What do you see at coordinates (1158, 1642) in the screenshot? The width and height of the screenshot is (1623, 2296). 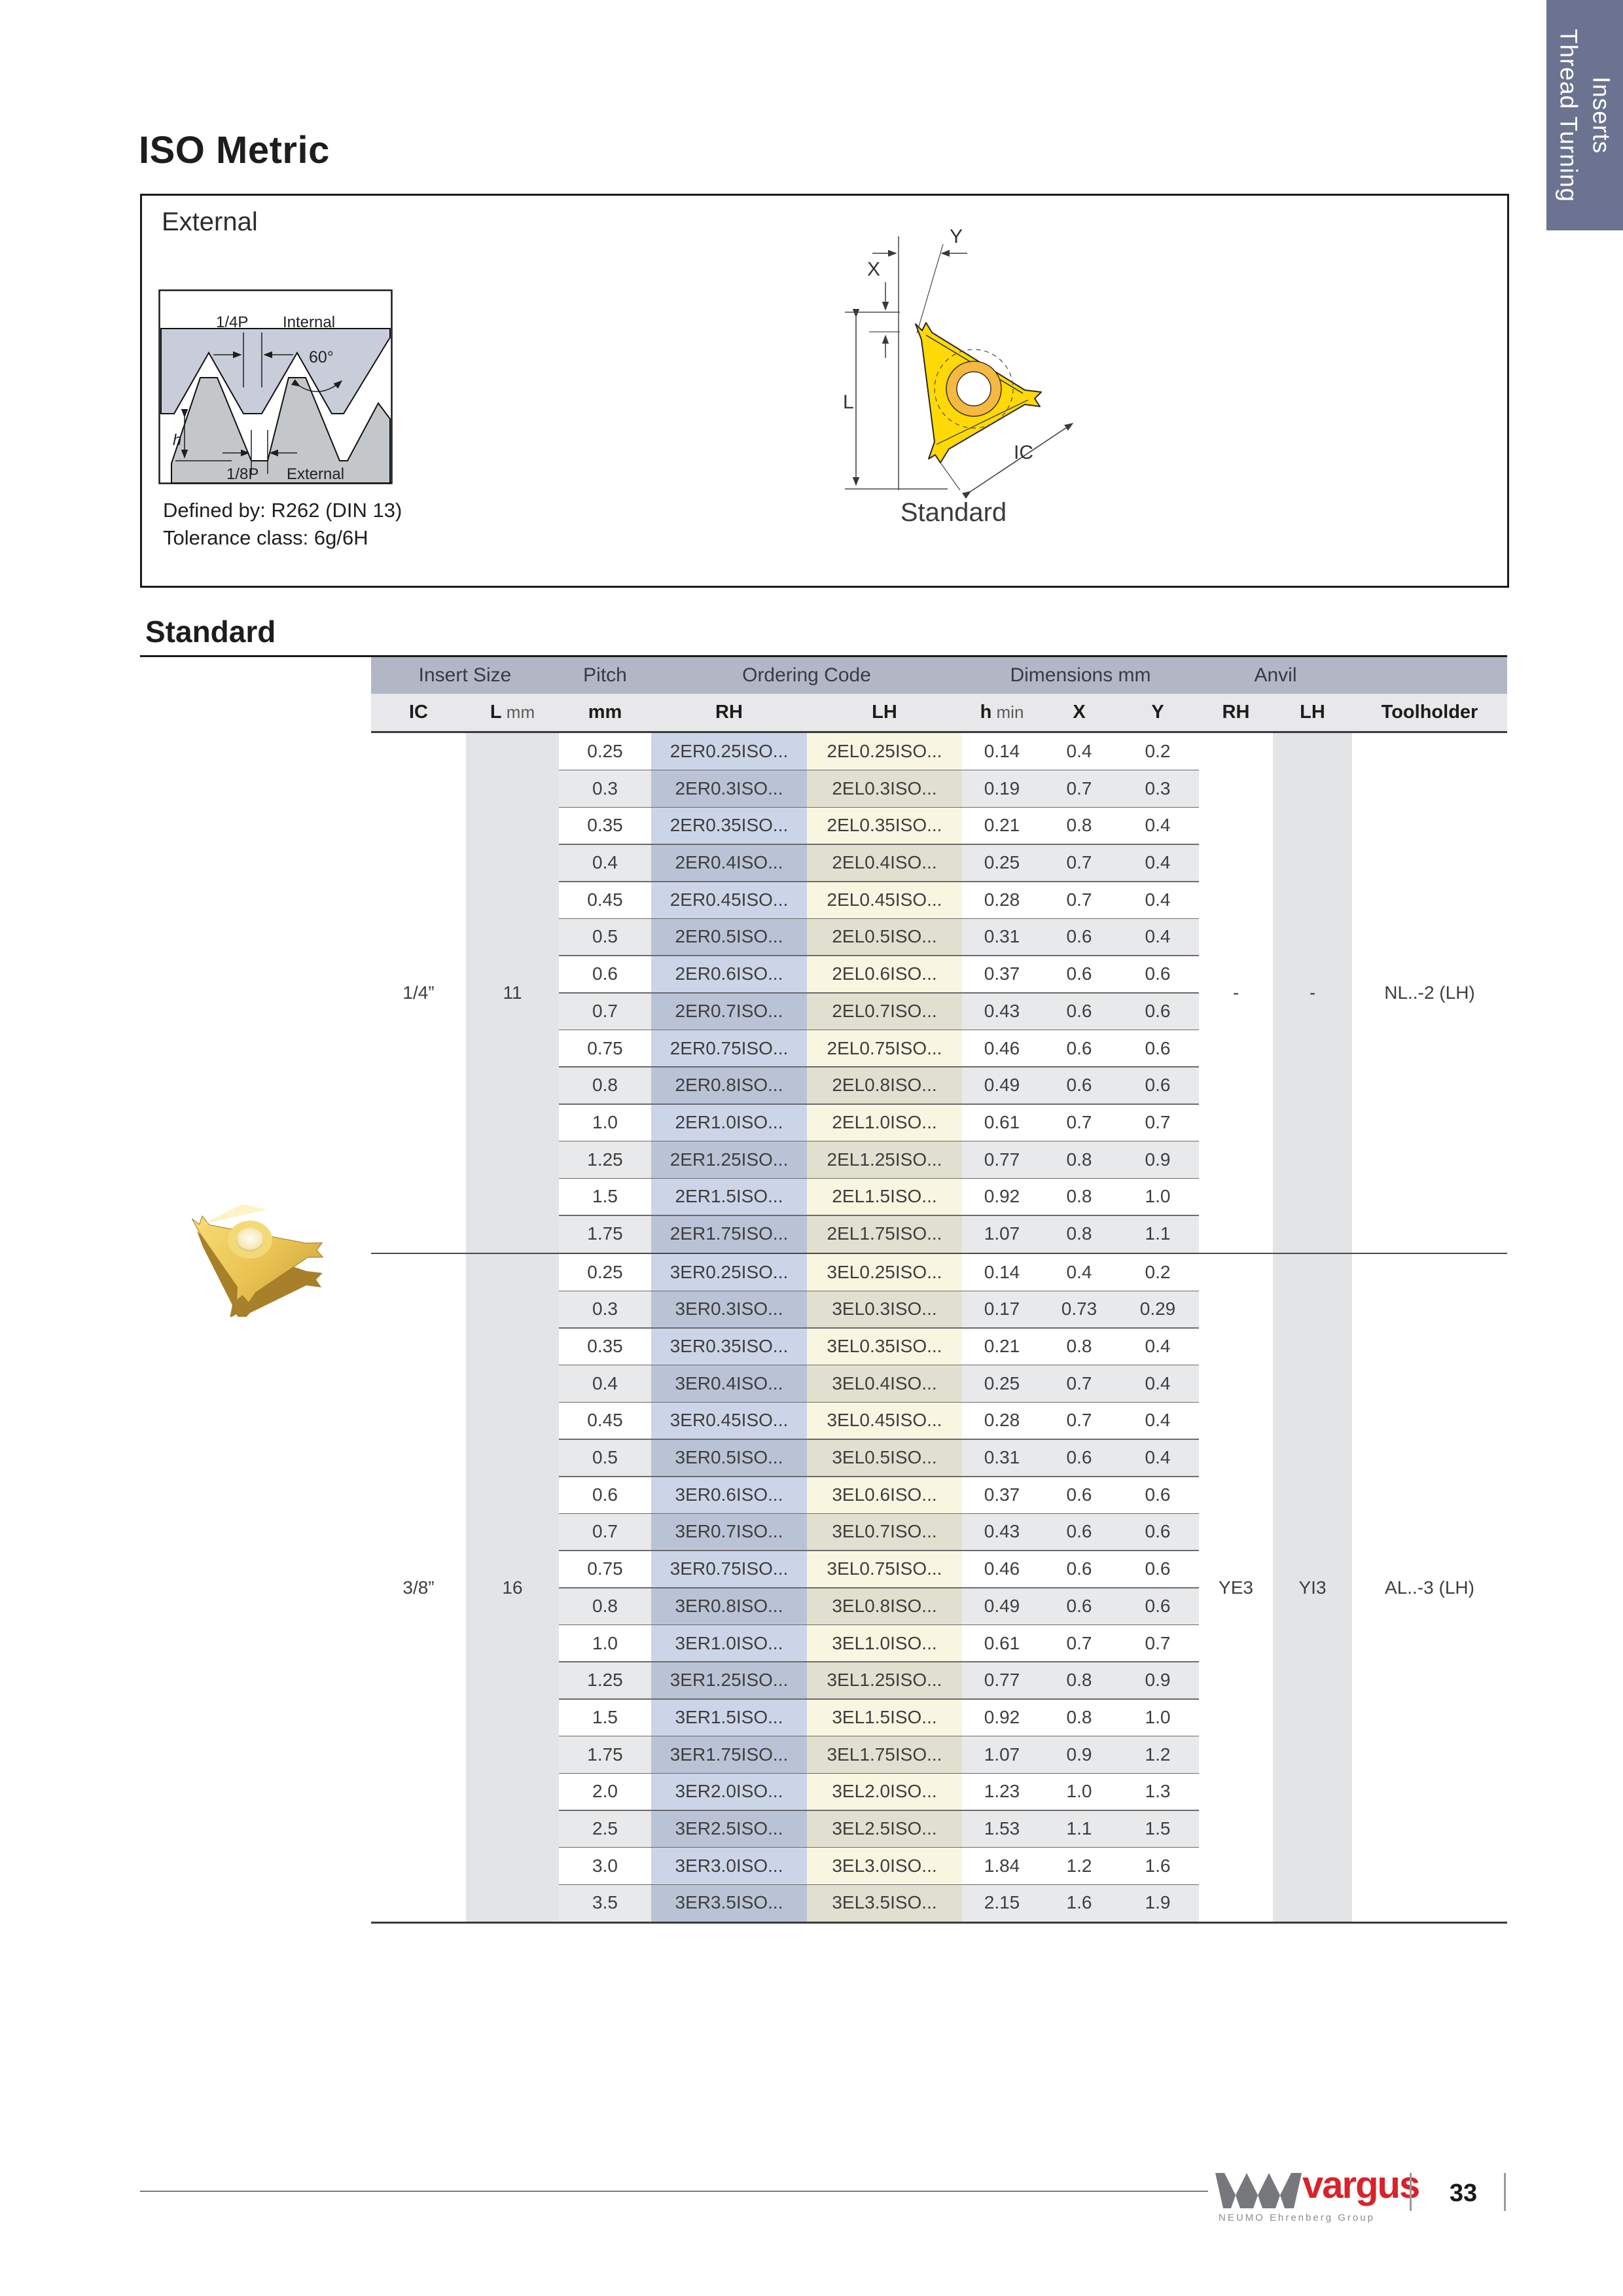 I see `cell-y: 0.7` at bounding box center [1158, 1642].